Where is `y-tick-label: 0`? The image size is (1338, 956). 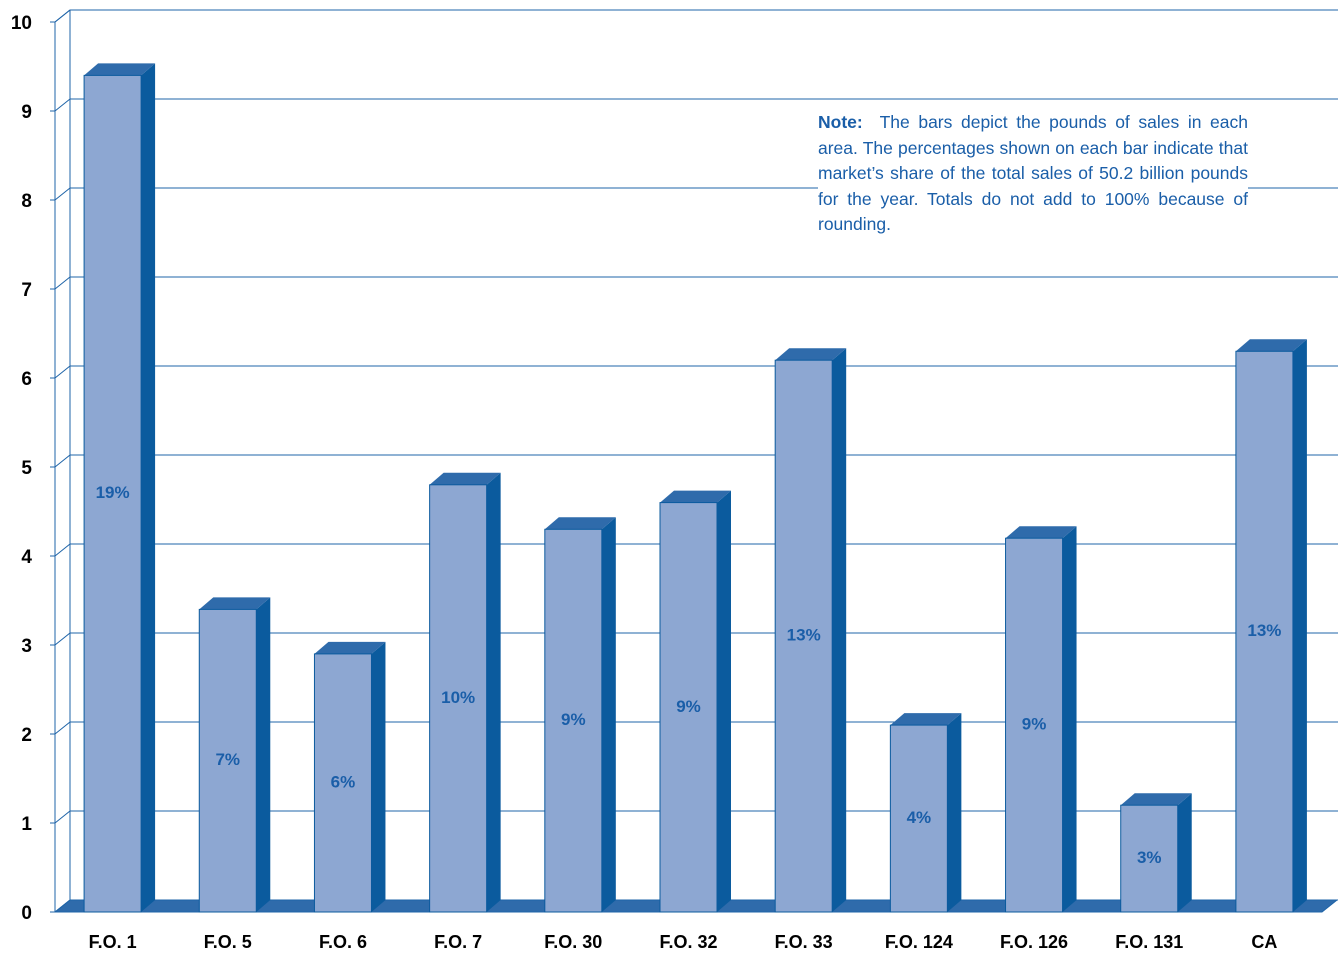 y-tick-label: 0 is located at coordinates (26, 913).